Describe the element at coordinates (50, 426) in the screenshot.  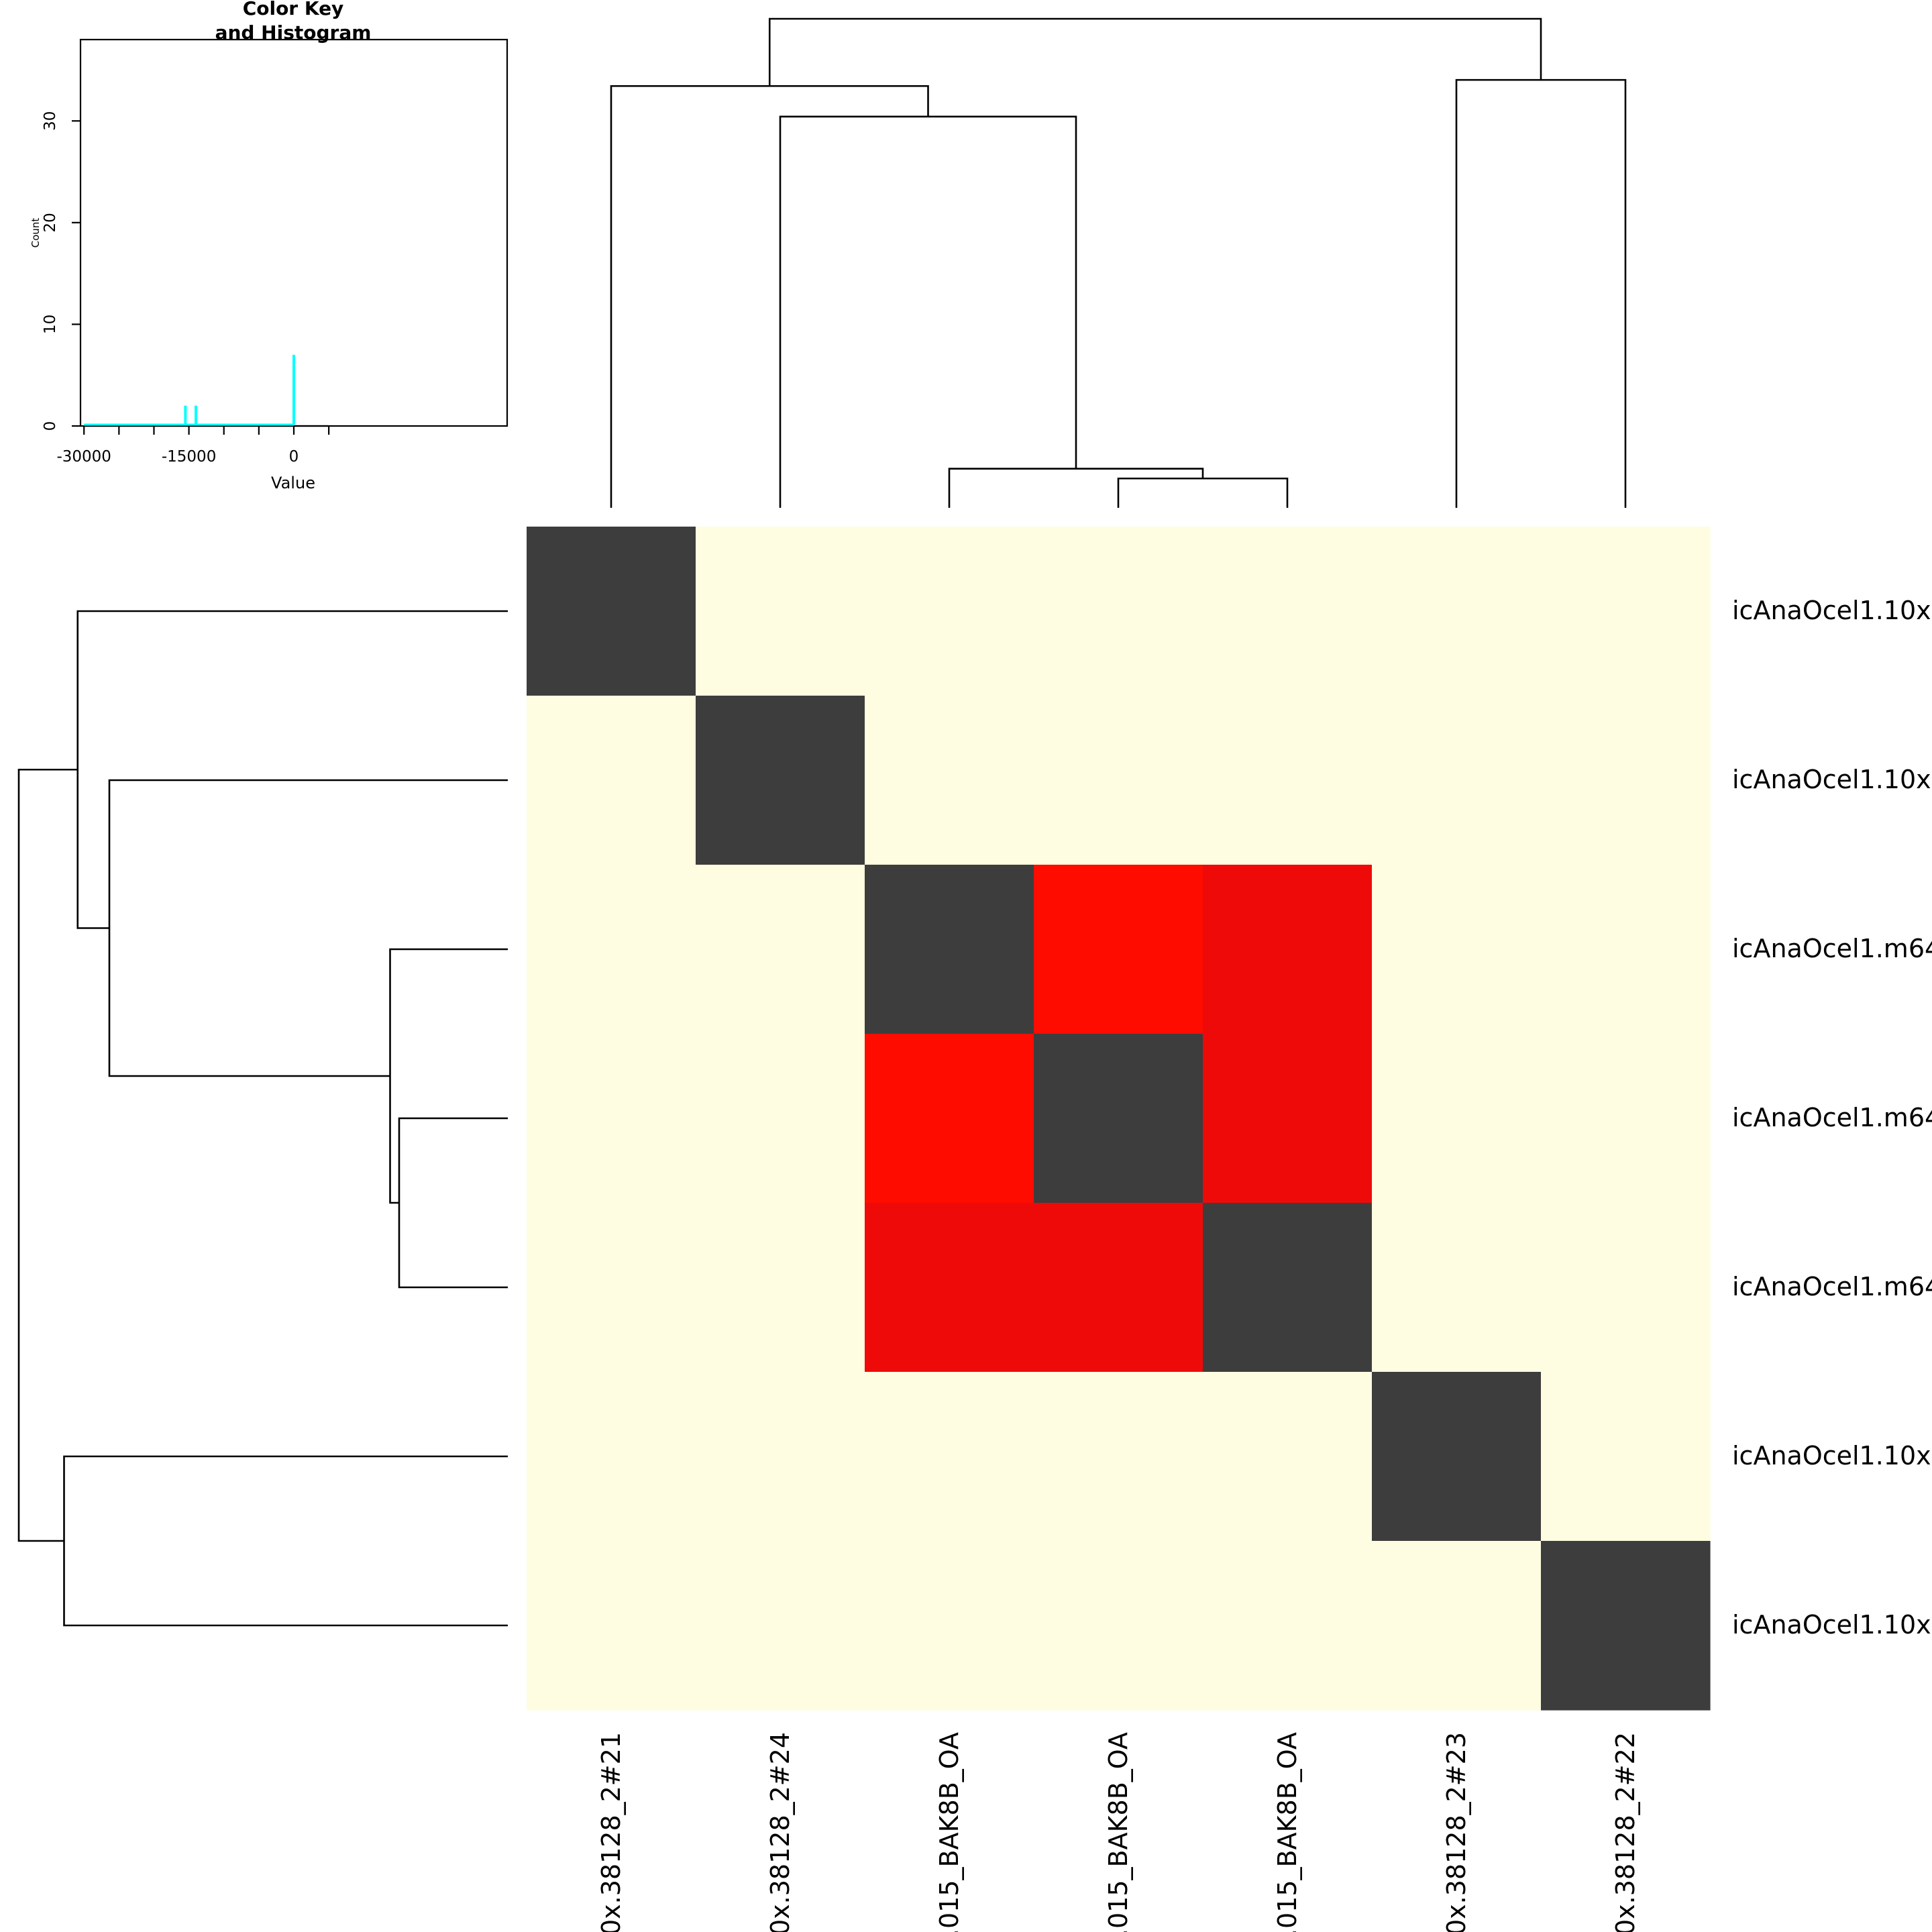
I see `color-key-y-ticklabel: 0` at that location.